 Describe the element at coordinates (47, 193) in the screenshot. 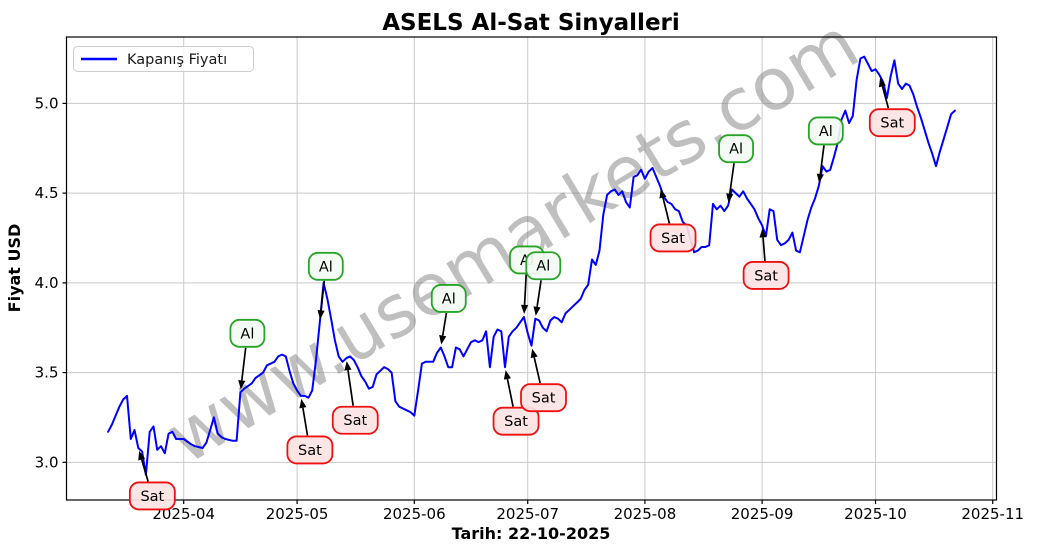

I see `y-tick-label: 4.5` at that location.